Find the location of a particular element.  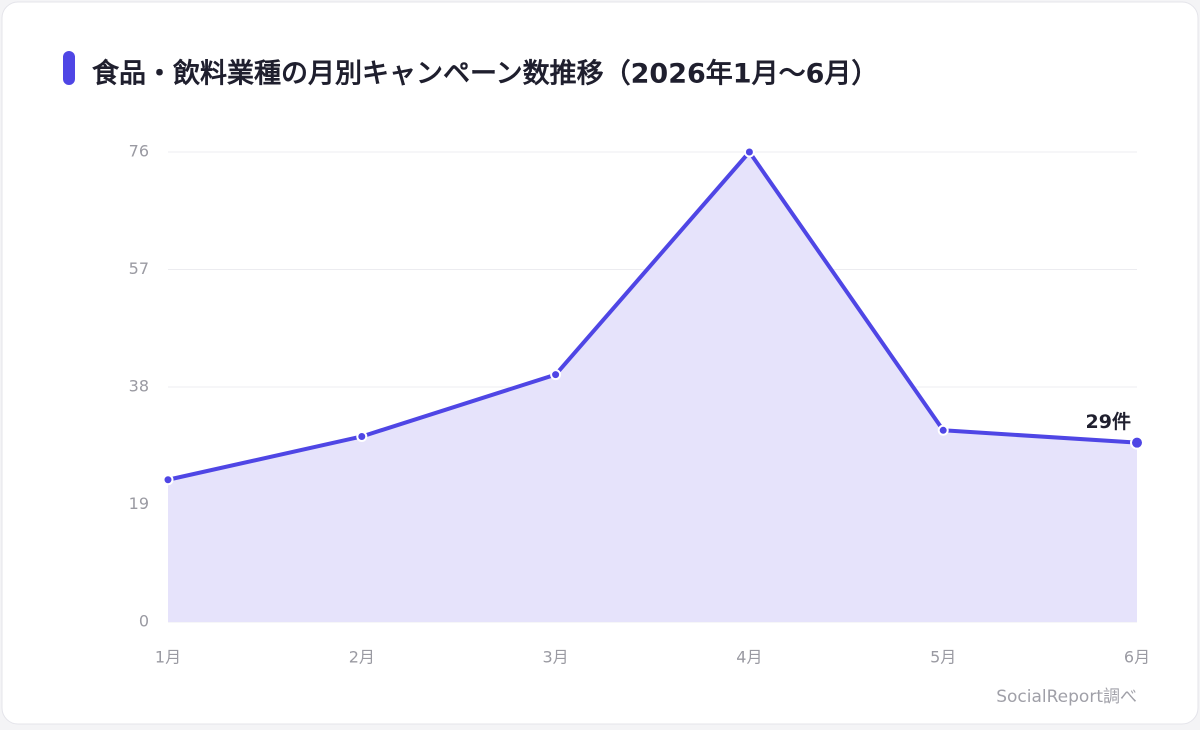

source-note: SocialReport調べ is located at coordinates (1066, 697).